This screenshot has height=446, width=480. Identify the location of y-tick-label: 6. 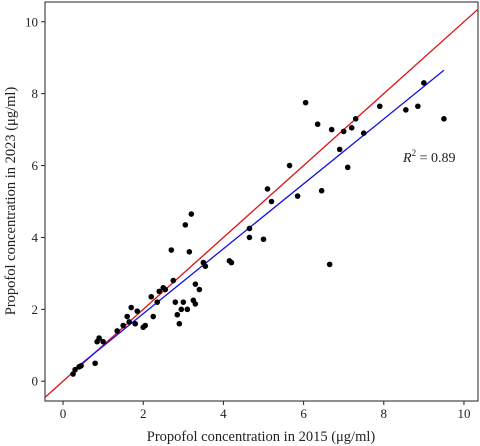
(35, 165).